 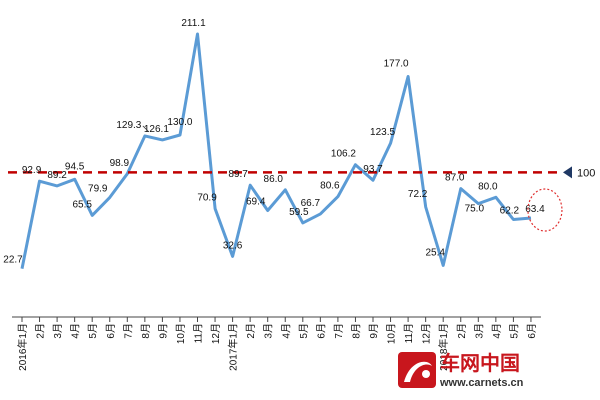 What do you see at coordinates (480, 363) in the screenshot?
I see `watermark-brand: 车网中国` at bounding box center [480, 363].